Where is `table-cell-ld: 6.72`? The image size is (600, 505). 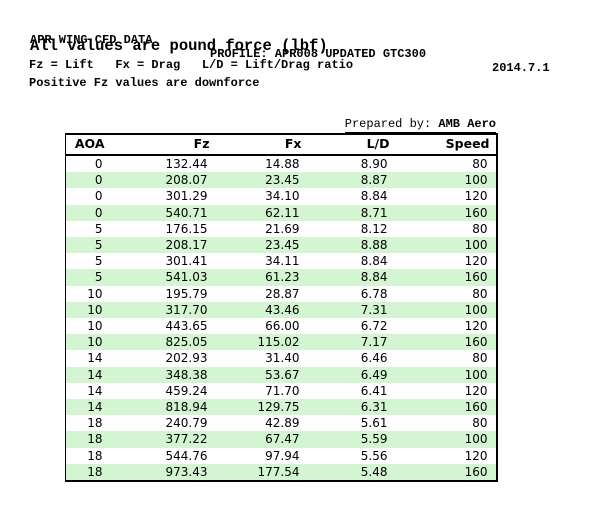
table-cell-ld: 6.72 is located at coordinates (374, 326).